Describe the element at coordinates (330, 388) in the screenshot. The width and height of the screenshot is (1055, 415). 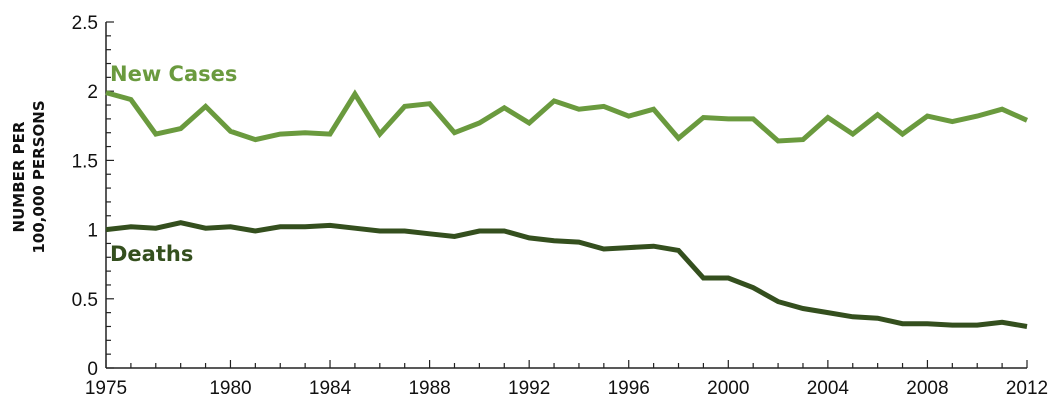
I see `x-tick-label: 1984` at that location.